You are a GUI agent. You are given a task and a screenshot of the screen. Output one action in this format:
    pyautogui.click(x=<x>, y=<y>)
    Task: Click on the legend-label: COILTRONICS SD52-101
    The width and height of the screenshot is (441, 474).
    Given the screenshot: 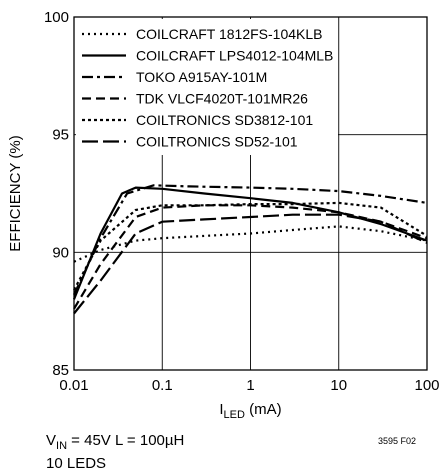 What is the action you would take?
    pyautogui.click(x=217, y=142)
    